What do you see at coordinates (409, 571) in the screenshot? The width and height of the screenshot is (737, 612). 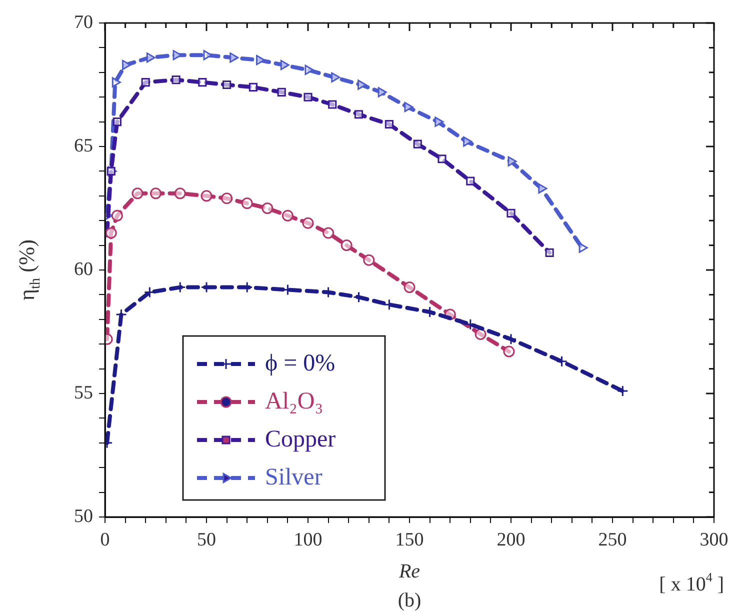 I see `x-axis-title: Re` at bounding box center [409, 571].